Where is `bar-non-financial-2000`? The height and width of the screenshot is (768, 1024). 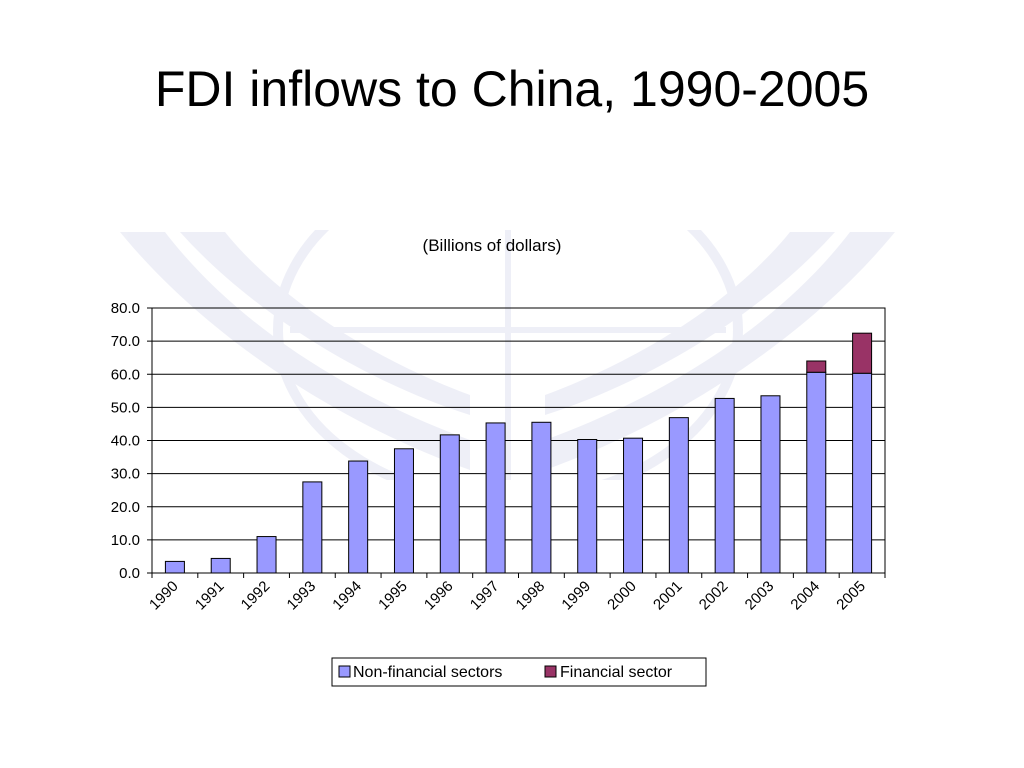
bar-non-financial-2000 is located at coordinates (633, 505).